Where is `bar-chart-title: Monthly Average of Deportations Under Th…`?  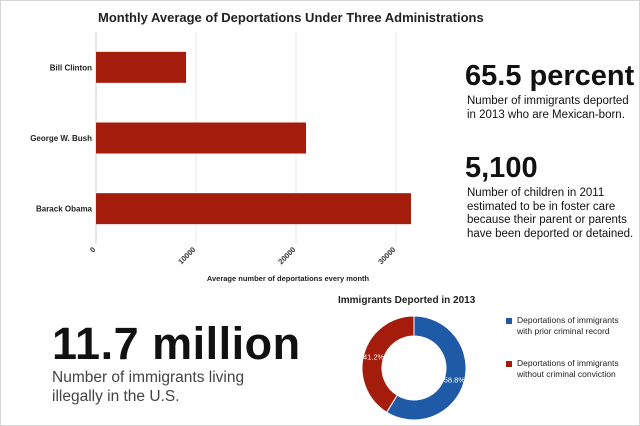
bar-chart-title: Monthly Average of Deportations Under Th… is located at coordinates (291, 17).